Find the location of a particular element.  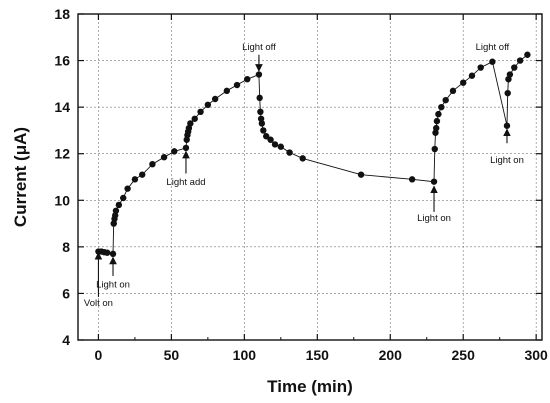

y-tick-label: 18 is located at coordinates (62, 14).